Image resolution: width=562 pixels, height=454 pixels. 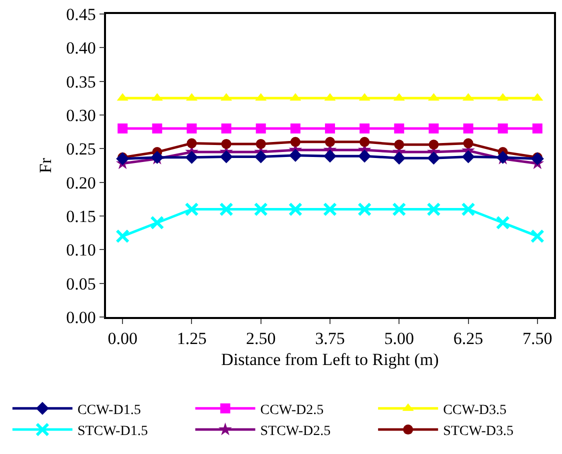 What do you see at coordinates (112, 432) in the screenshot?
I see `legend-label: STCW-D1.5` at bounding box center [112, 432].